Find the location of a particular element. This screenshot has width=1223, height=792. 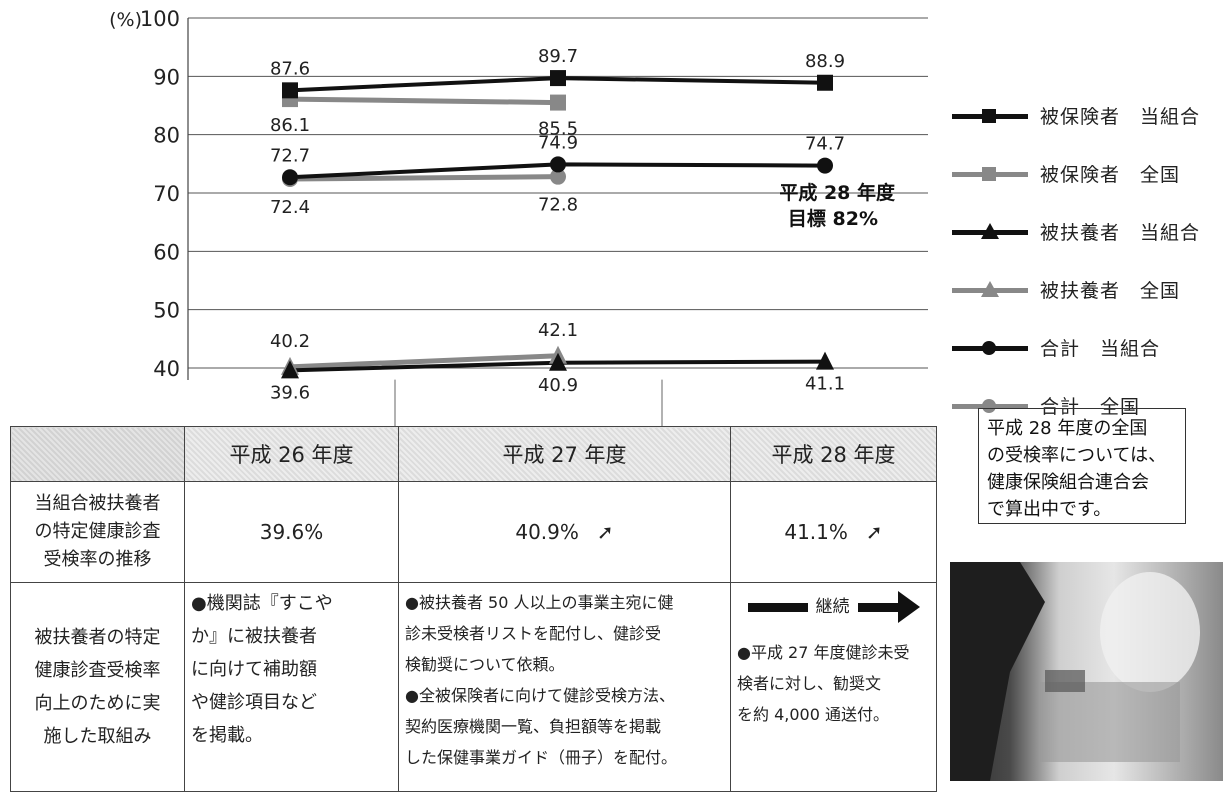

text-line: か』に被扶養者 is located at coordinates (254, 636).